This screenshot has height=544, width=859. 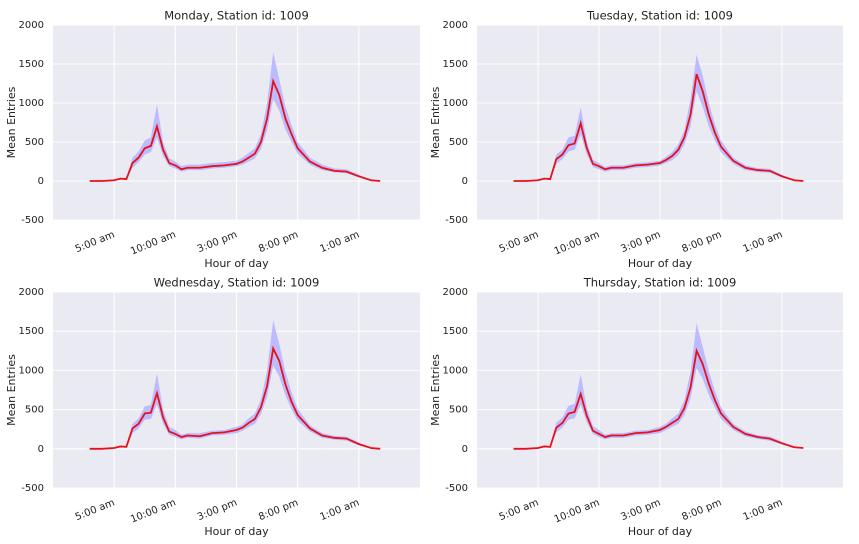 I want to click on chart-title: Tuesday, Station id: 1009, so click(x=659, y=16).